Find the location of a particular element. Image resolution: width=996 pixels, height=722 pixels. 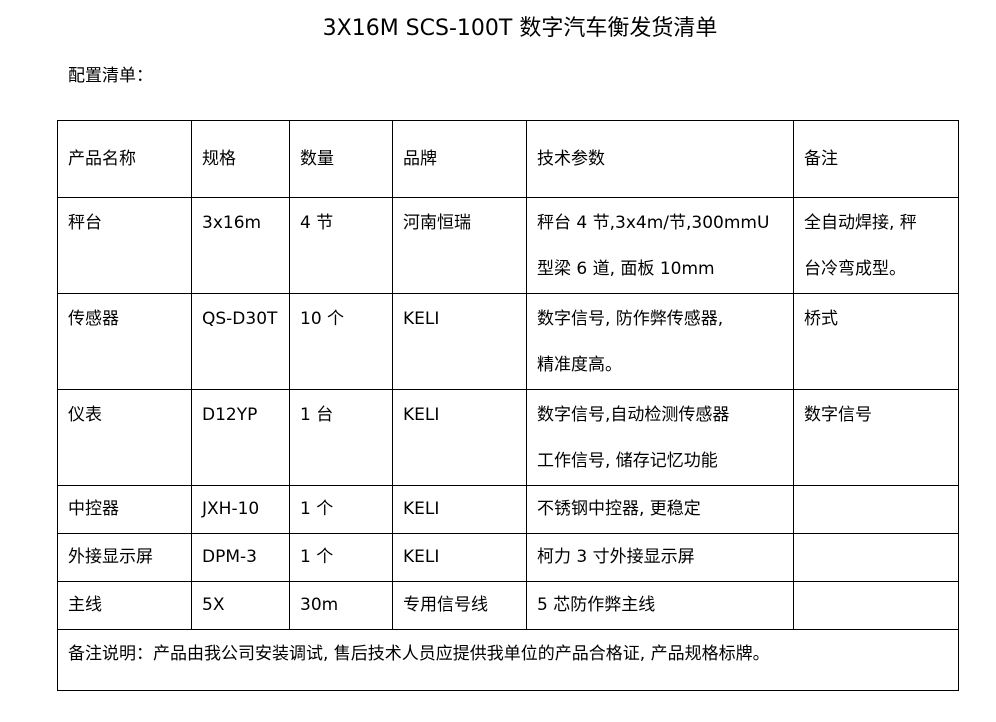

header-spec: 规格 is located at coordinates (240, 159).